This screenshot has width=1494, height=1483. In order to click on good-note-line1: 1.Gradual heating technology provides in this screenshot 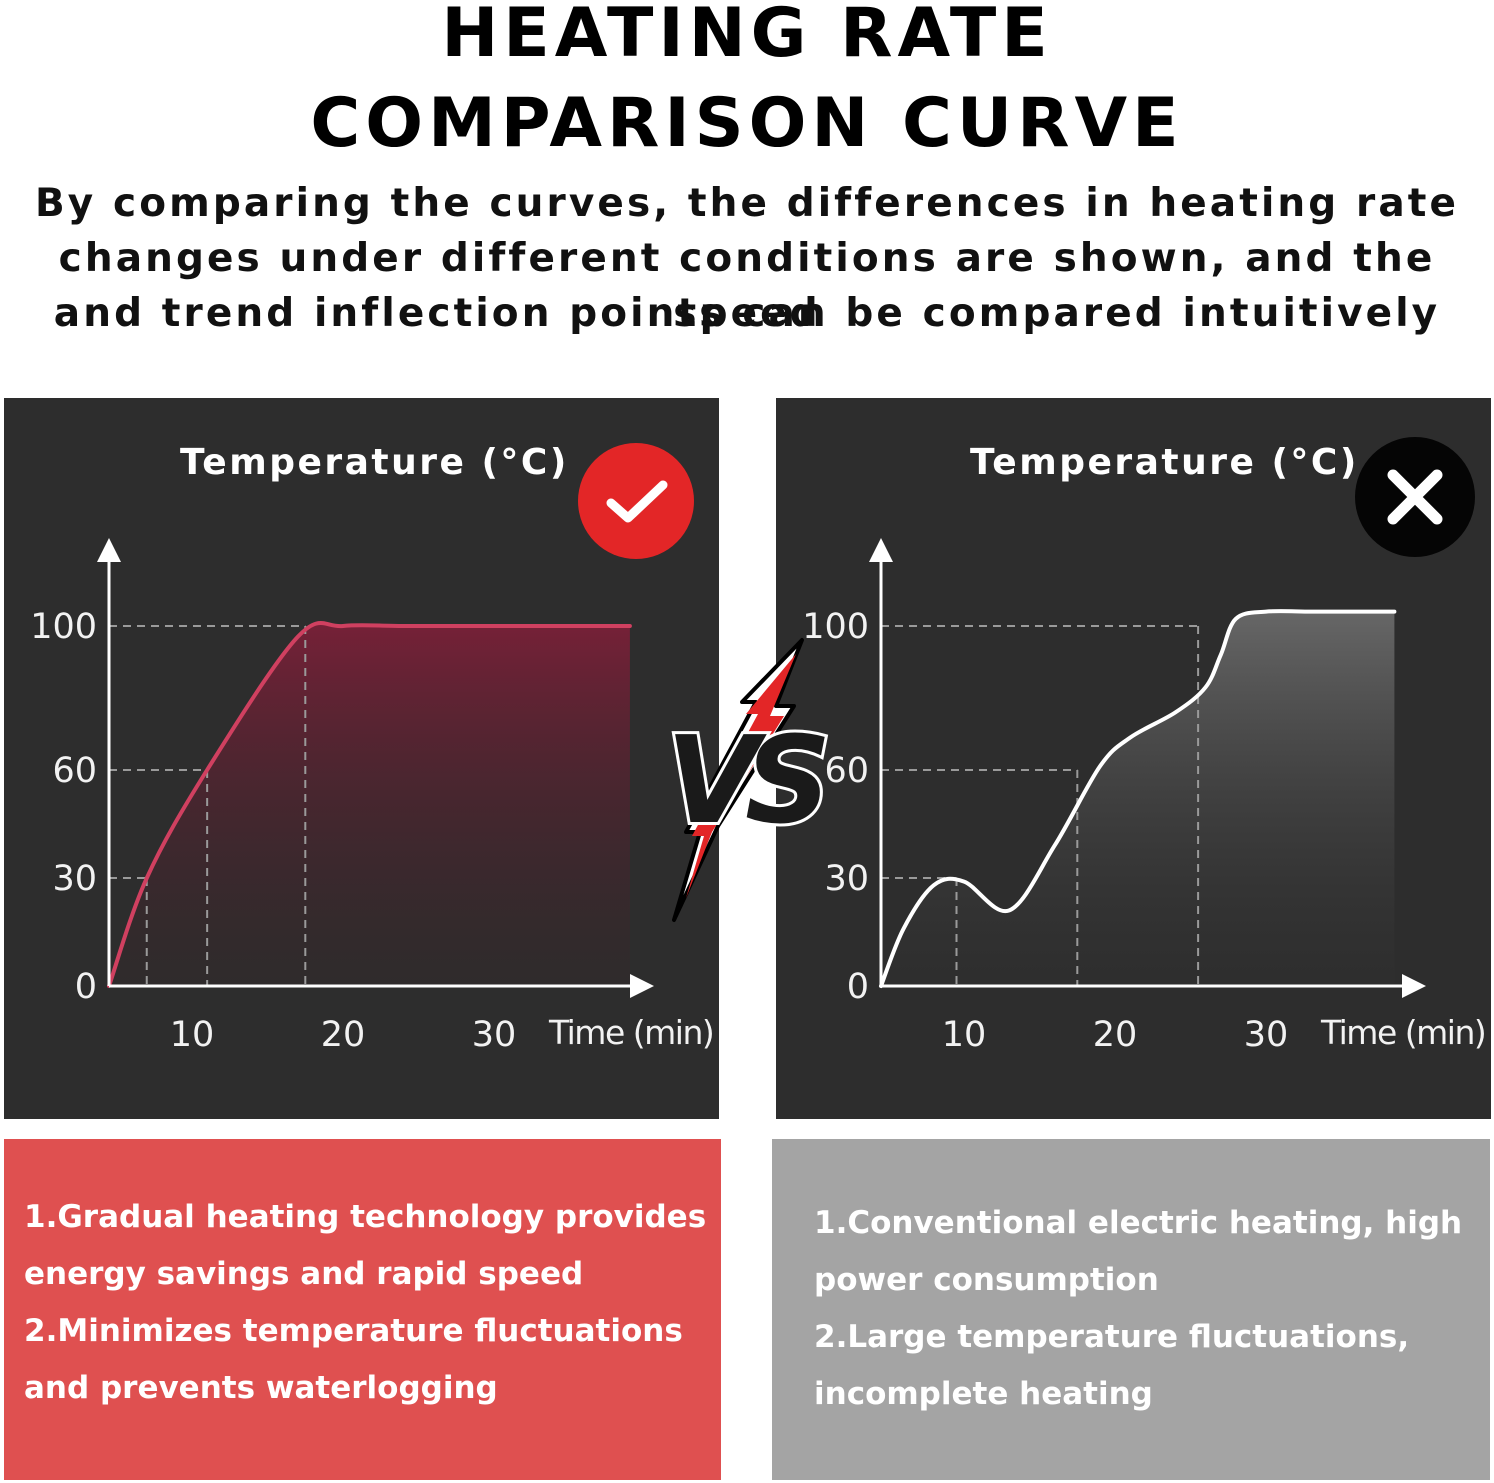, I will do `click(365, 1217)`.